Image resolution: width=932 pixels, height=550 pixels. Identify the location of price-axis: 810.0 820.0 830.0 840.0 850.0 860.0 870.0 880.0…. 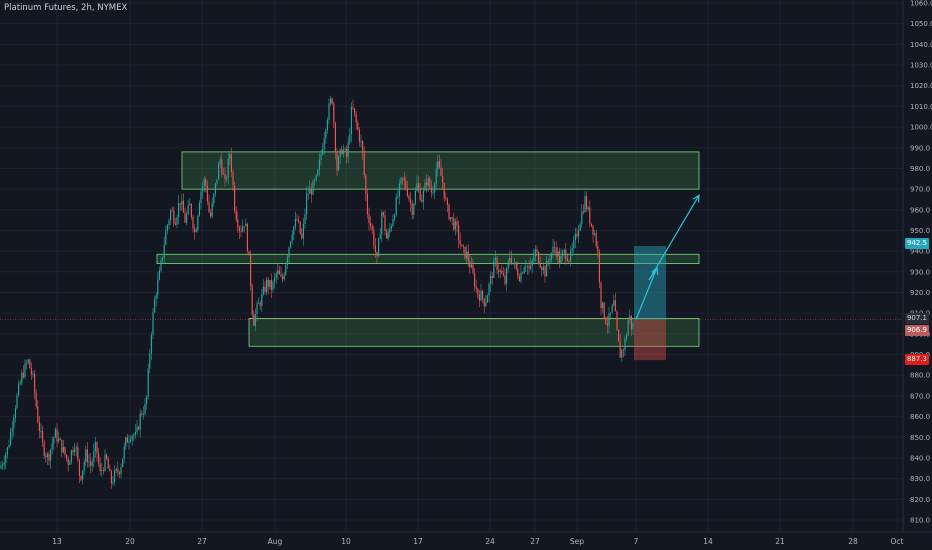
(921, 262).